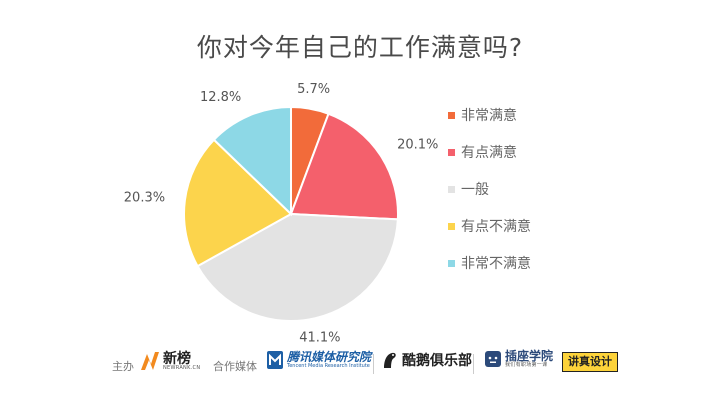 The height and width of the screenshot is (405, 720). What do you see at coordinates (496, 264) in the screenshot?
I see `legend-label: 非常不满意` at bounding box center [496, 264].